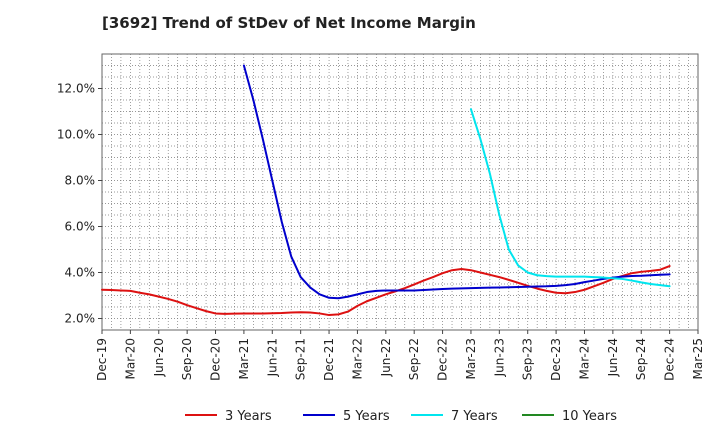 The image size is (720, 440). Describe the element at coordinates (556, 359) in the screenshot. I see `x-tick-label: Dec-23` at that location.